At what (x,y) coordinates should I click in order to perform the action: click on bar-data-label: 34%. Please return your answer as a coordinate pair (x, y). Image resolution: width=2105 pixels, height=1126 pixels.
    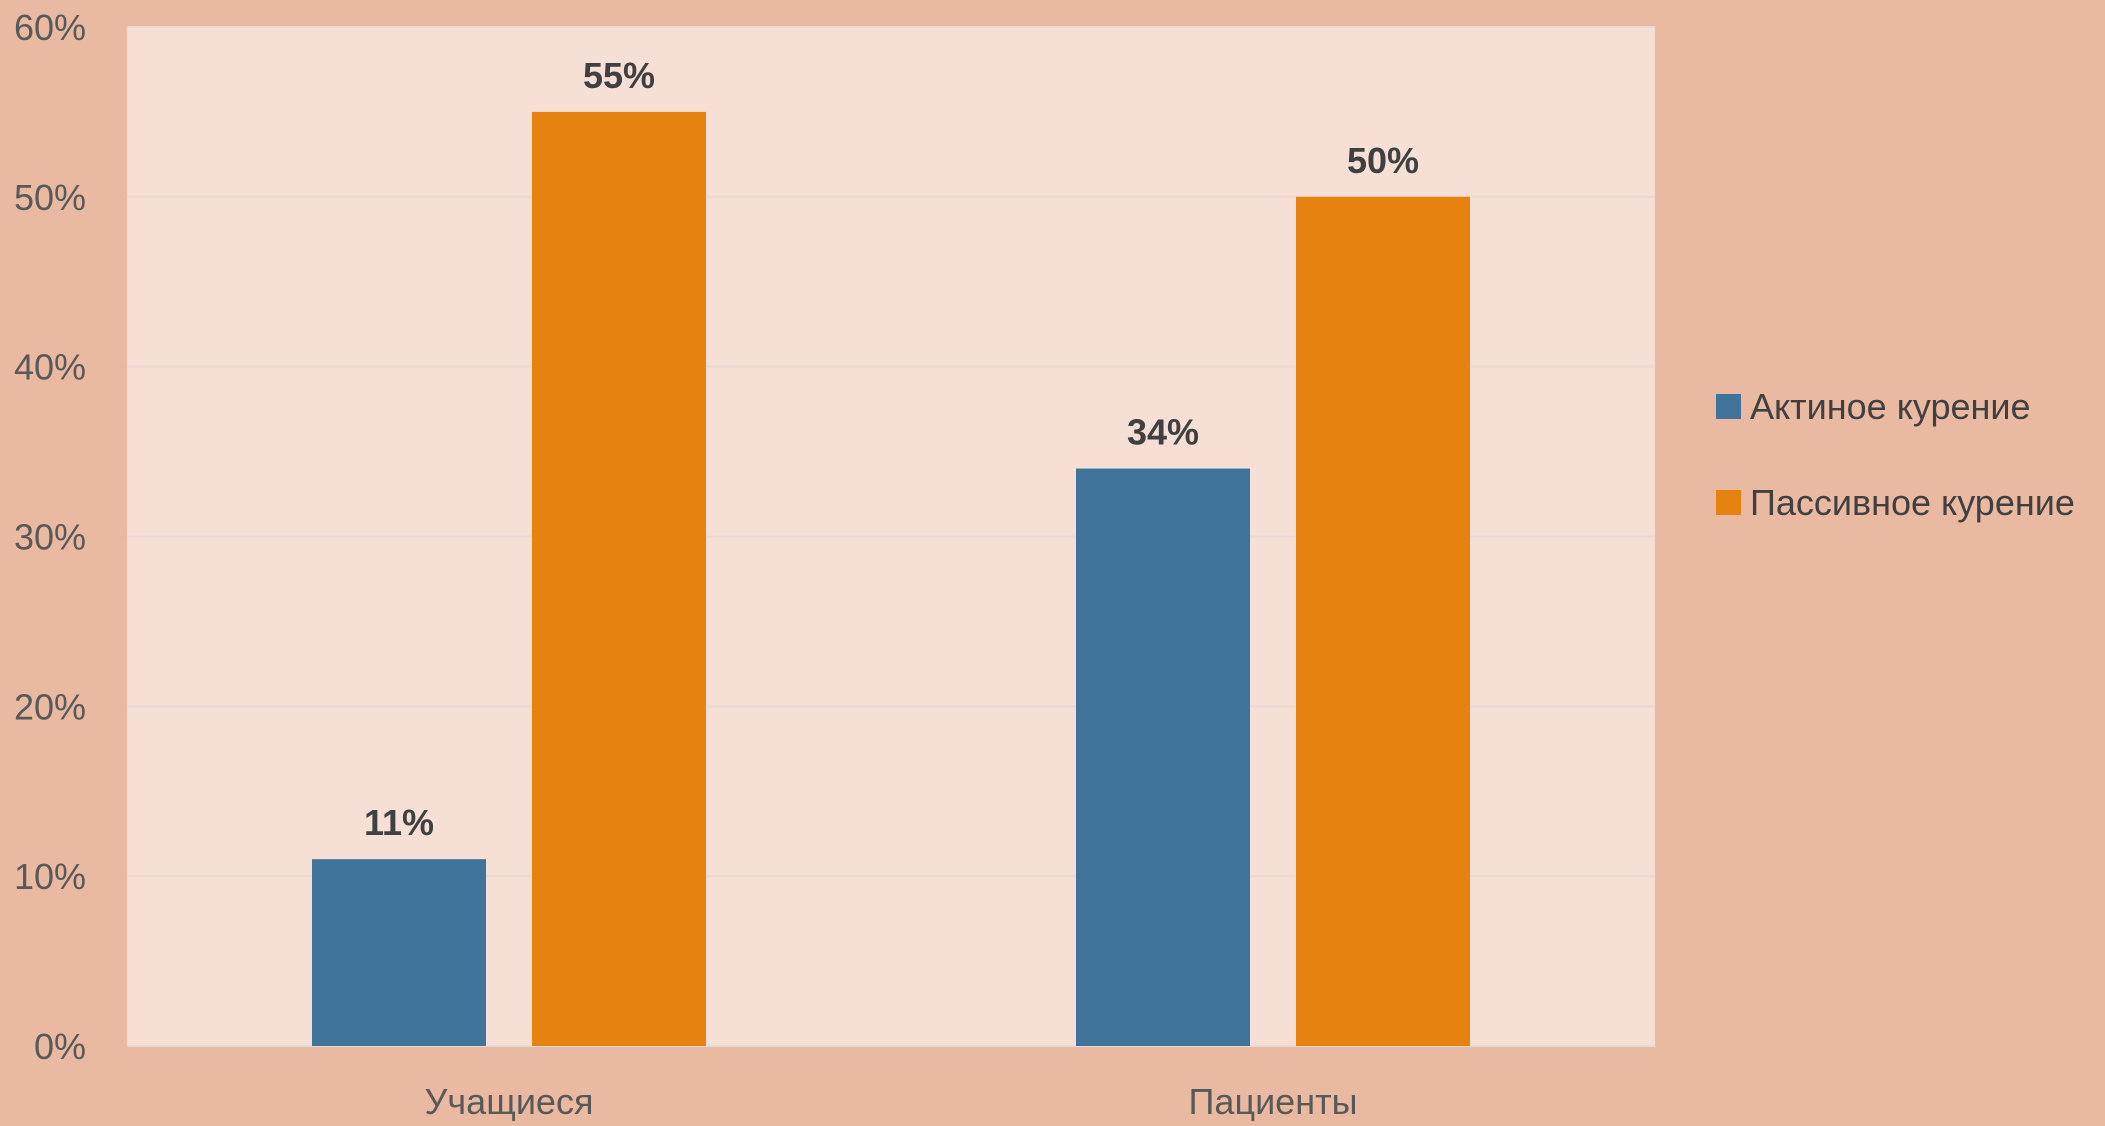
    Looking at the image, I should click on (1163, 432).